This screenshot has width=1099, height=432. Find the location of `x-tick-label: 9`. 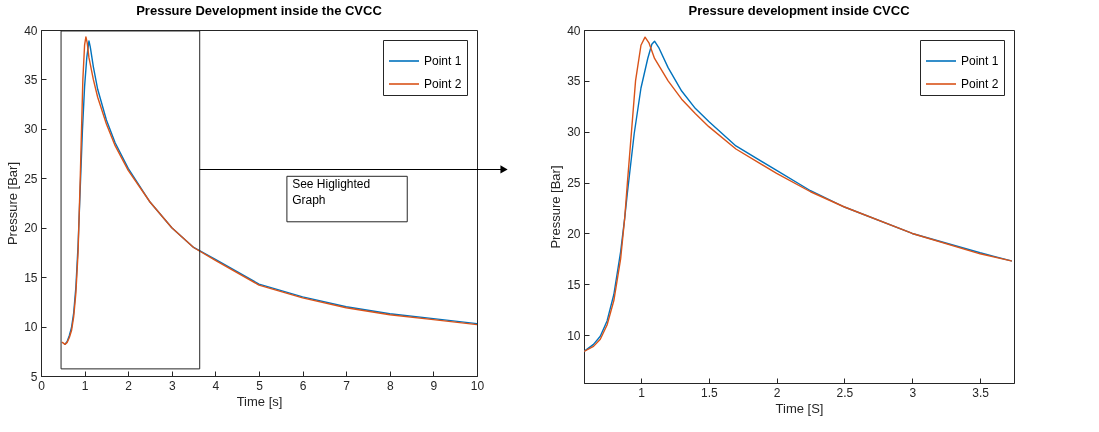

x-tick-label: 9 is located at coordinates (434, 385).